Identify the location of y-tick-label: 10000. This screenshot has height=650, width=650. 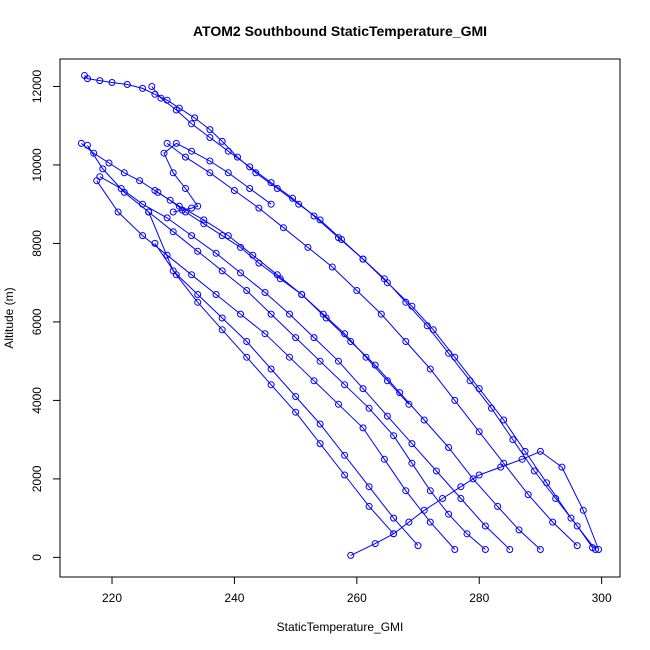
(37, 165).